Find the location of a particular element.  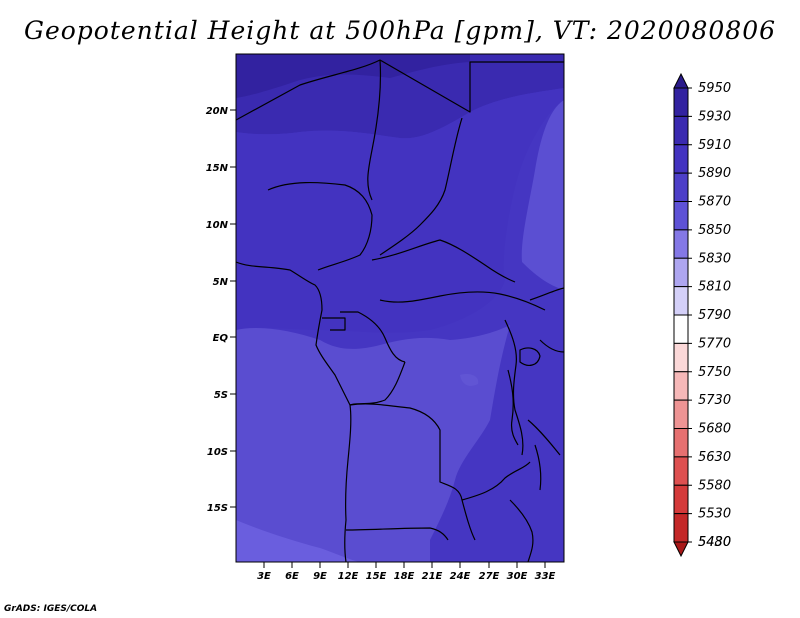

grads-credit: GrADS: IGES/COLA is located at coordinates (51, 609).